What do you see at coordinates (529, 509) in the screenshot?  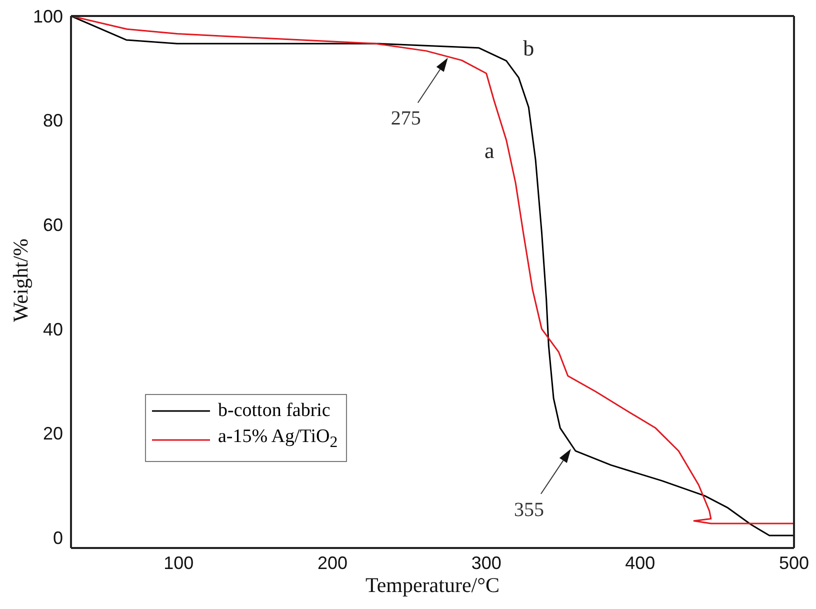 I see `annotation: 355` at bounding box center [529, 509].